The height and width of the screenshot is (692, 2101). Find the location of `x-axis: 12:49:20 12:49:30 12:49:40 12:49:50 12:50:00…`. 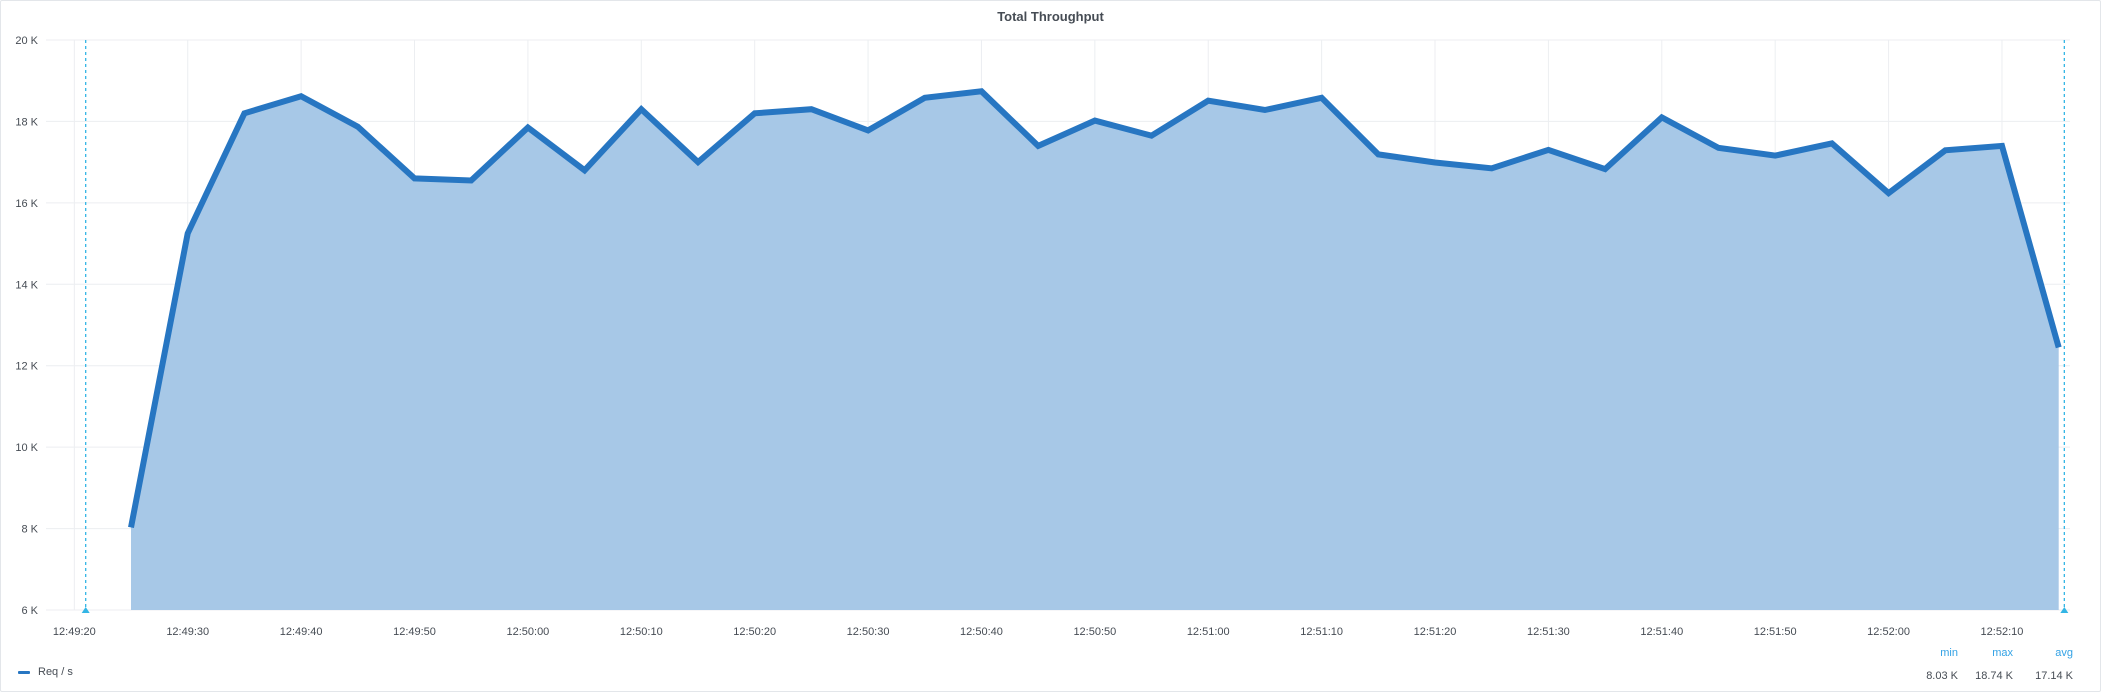

x-axis: 12:49:20 12:49:30 12:49:40 12:49:50 12:50:00… is located at coordinates (1038, 632).